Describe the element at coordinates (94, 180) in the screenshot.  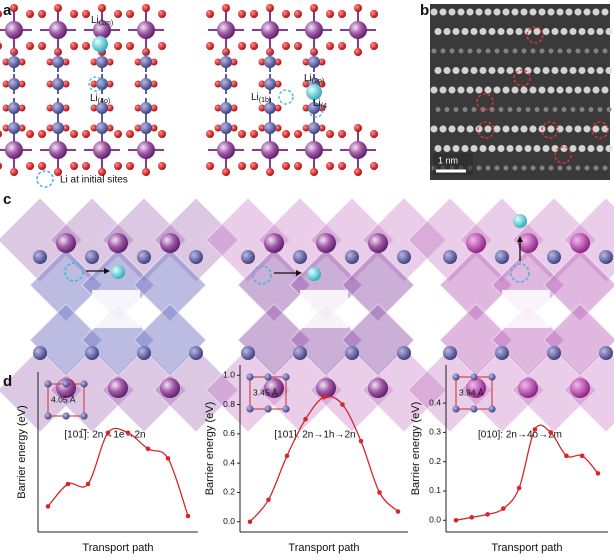
I see `legend-text: Li at initial sites` at that location.